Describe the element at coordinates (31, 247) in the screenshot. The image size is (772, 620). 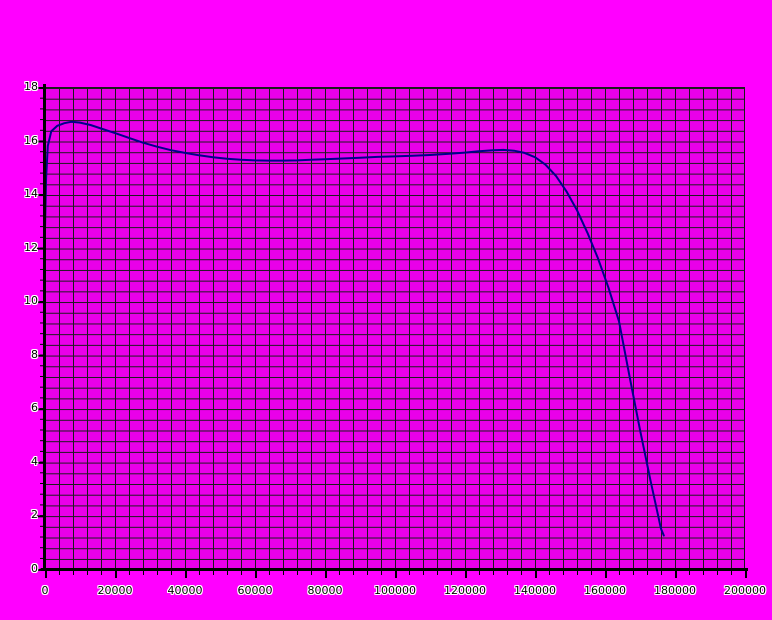
I see `y-tick-label: 12` at that location.